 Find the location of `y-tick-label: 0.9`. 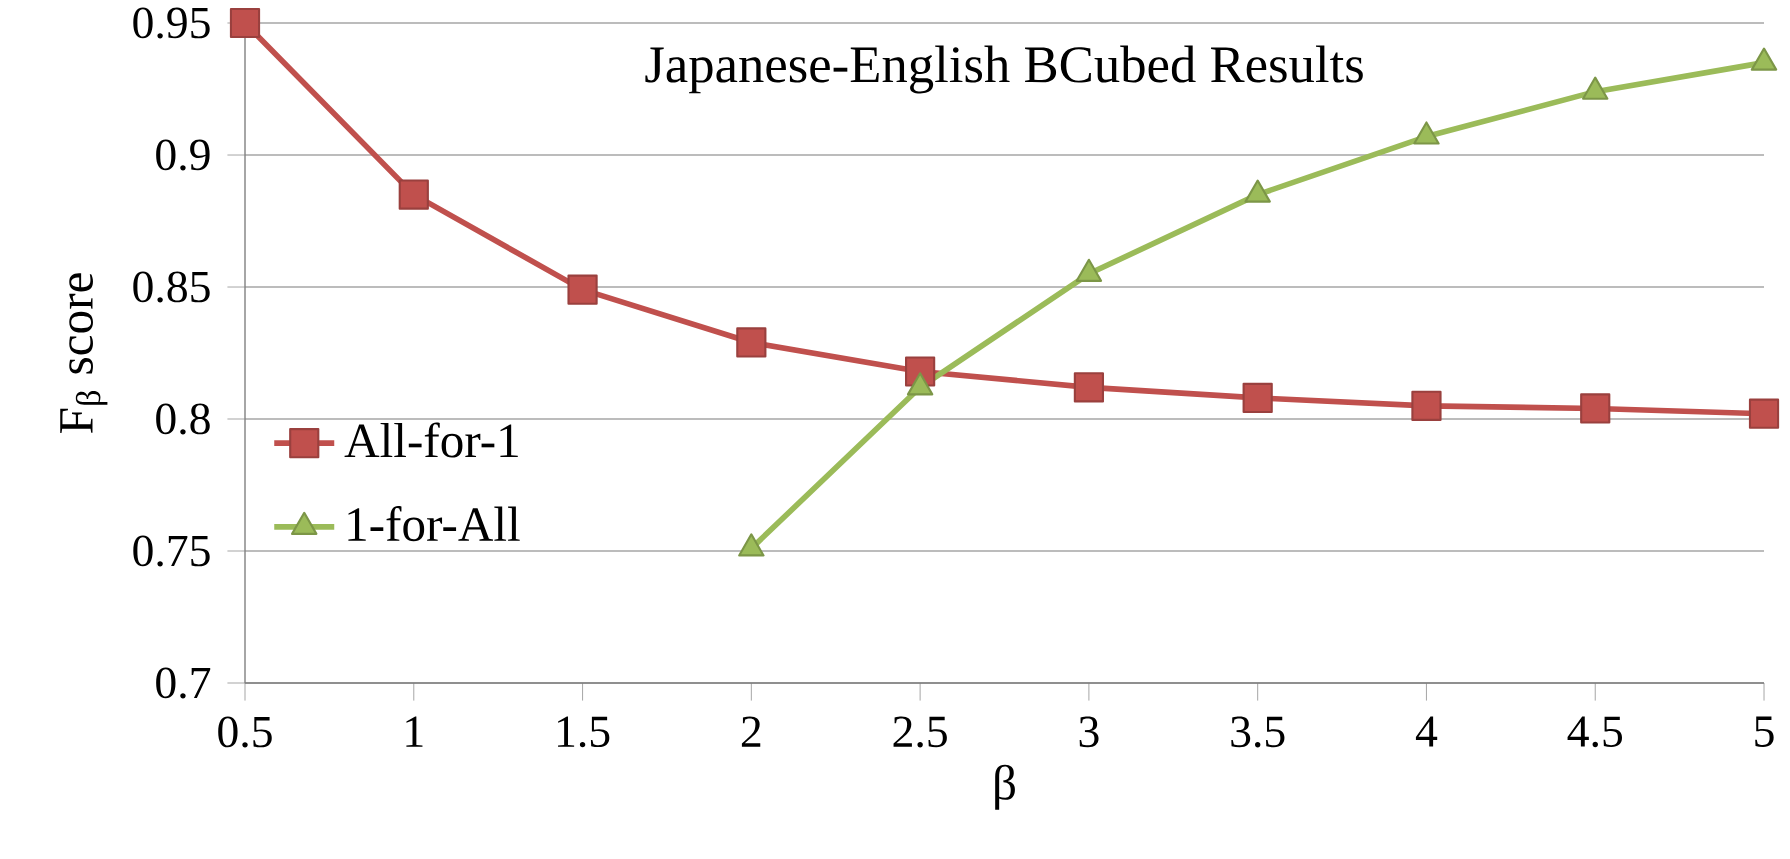

y-tick-label: 0.9 is located at coordinates (183, 155).